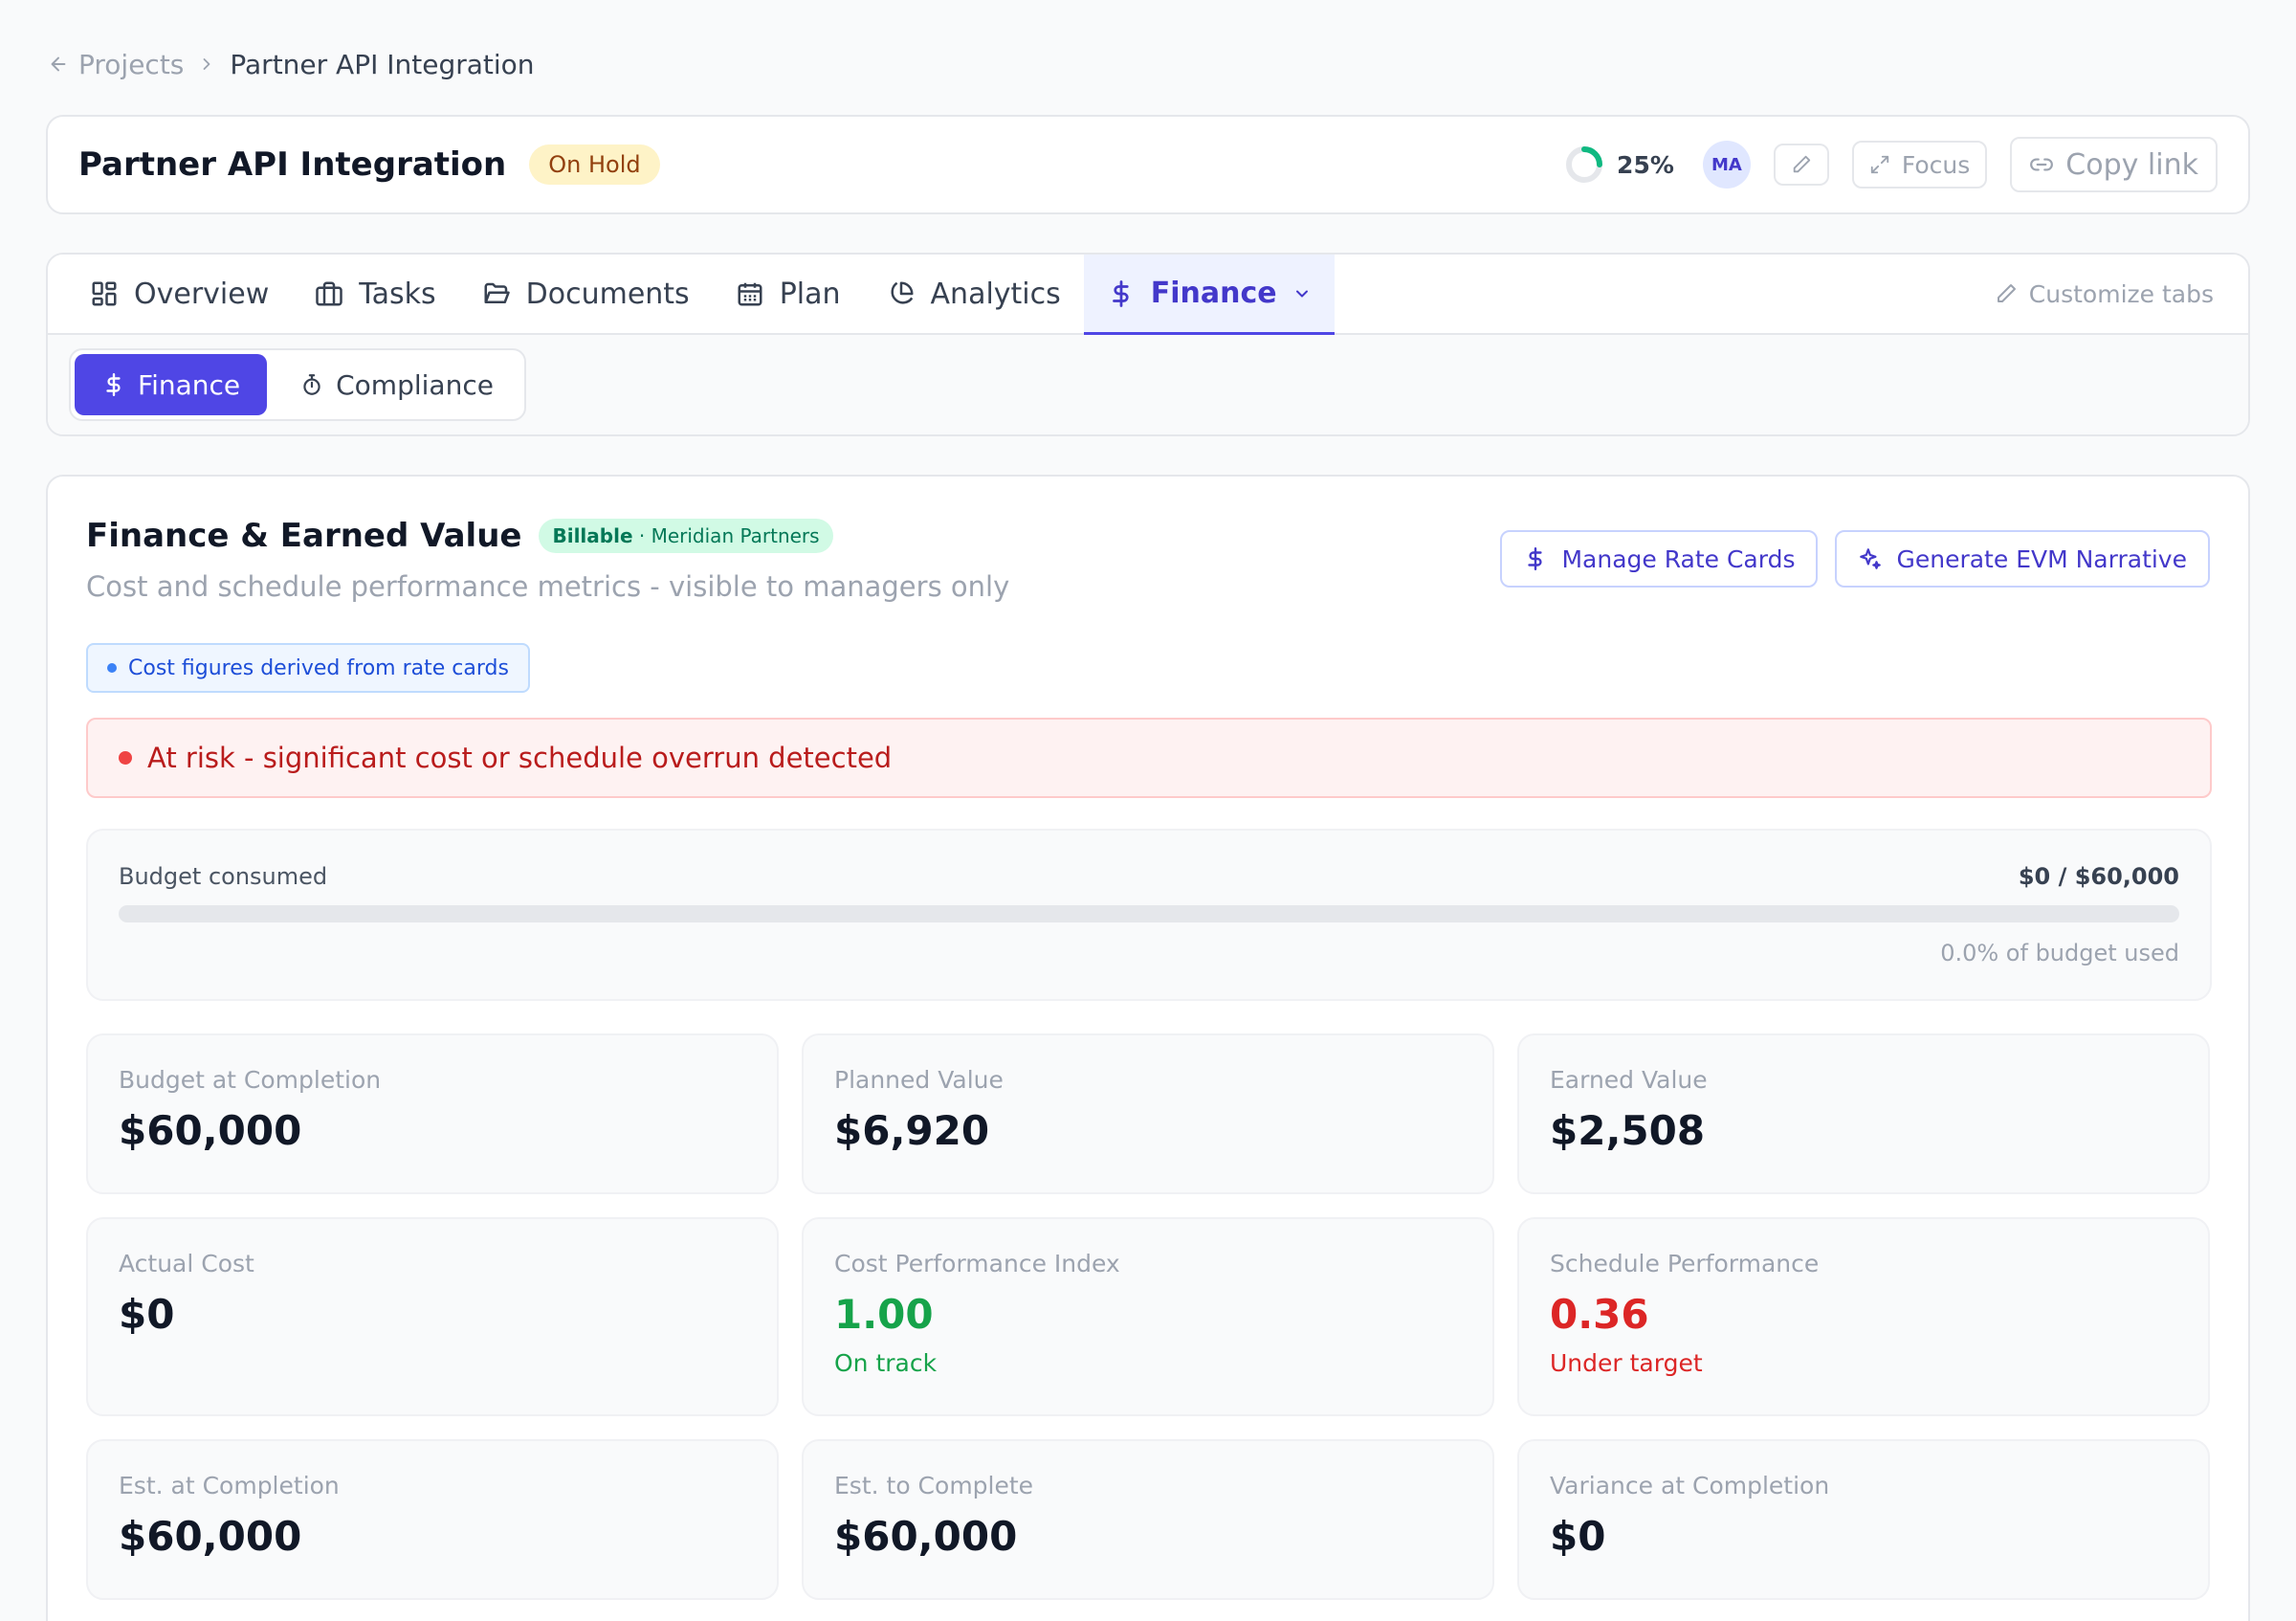  What do you see at coordinates (329, 293) in the screenshot?
I see `briefcase-icon` at bounding box center [329, 293].